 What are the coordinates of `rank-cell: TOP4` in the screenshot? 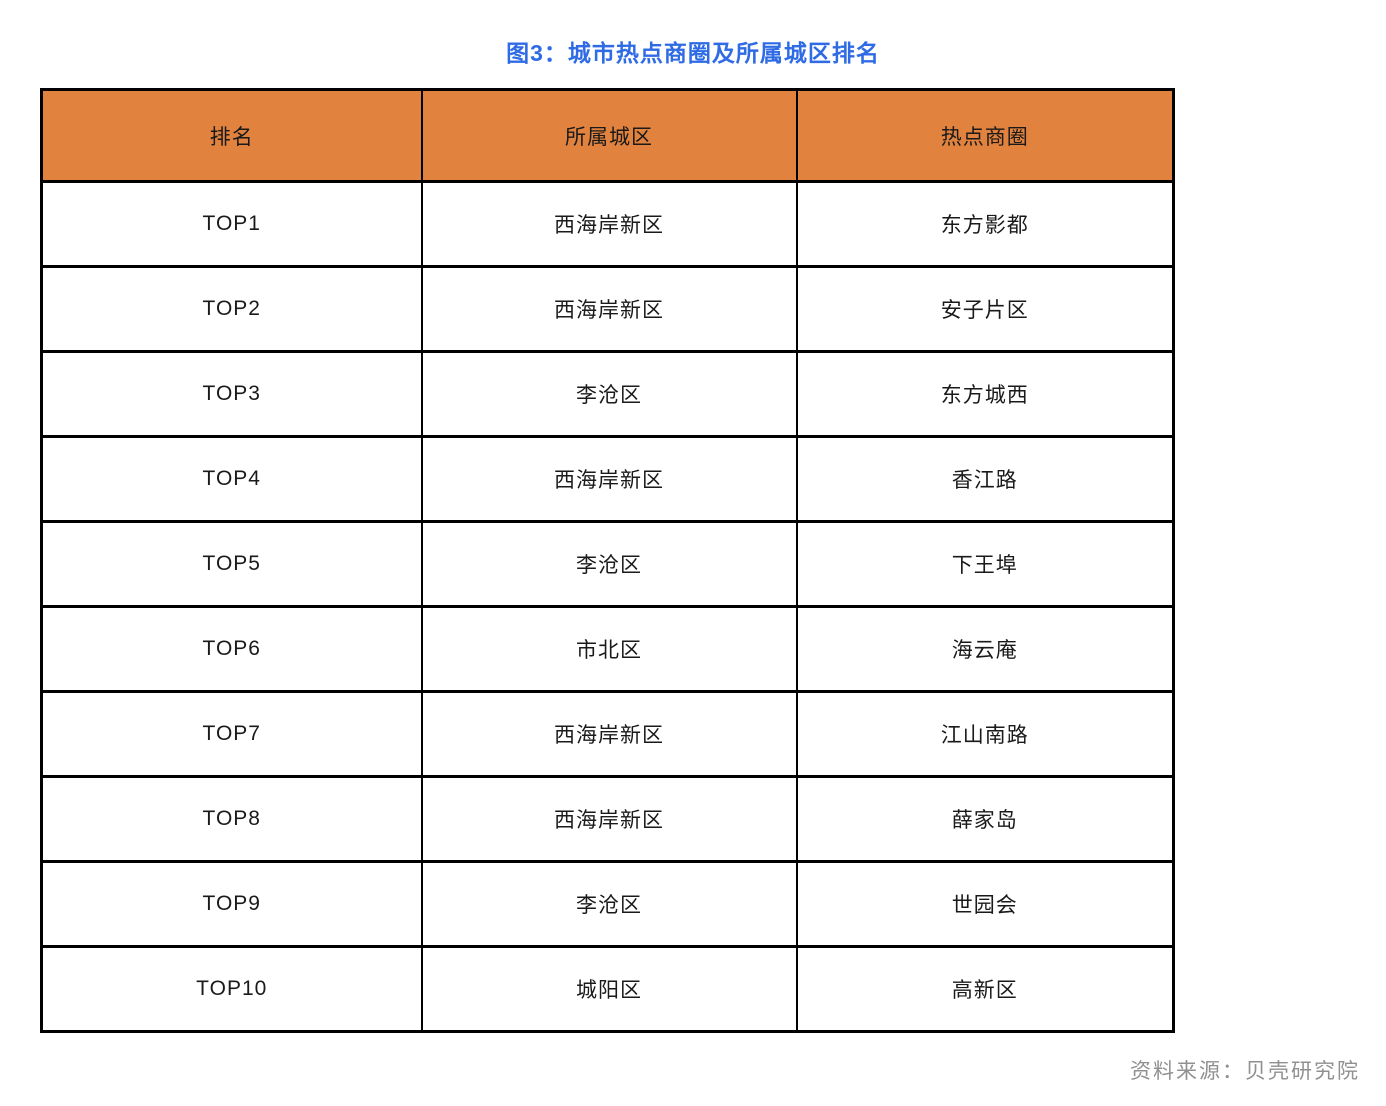 It's located at (231, 479).